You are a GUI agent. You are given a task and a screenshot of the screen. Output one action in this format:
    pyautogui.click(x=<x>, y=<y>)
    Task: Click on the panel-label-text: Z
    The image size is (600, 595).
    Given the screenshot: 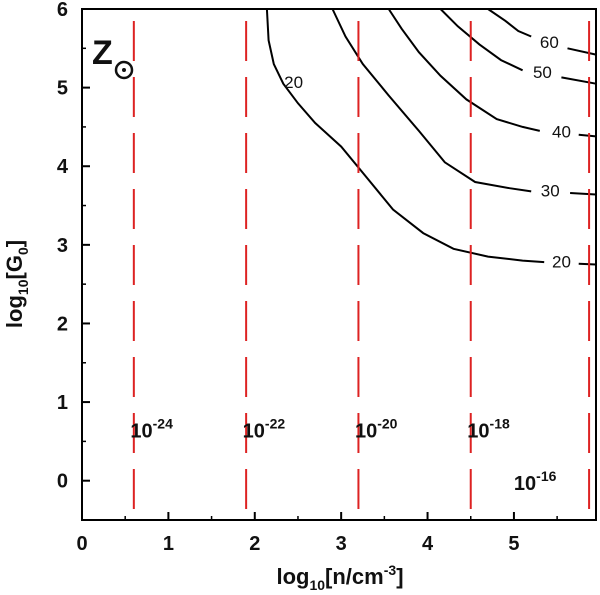 What is the action you would take?
    pyautogui.click(x=102, y=53)
    